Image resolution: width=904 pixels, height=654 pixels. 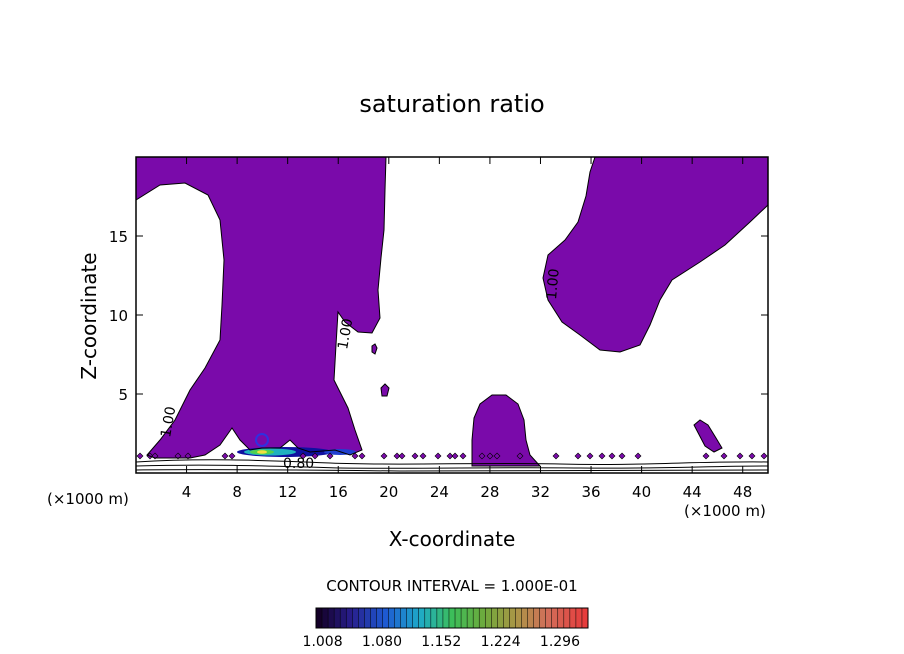 What do you see at coordinates (298, 464) in the screenshot?
I see `contour-label: 0.80` at bounding box center [298, 464].